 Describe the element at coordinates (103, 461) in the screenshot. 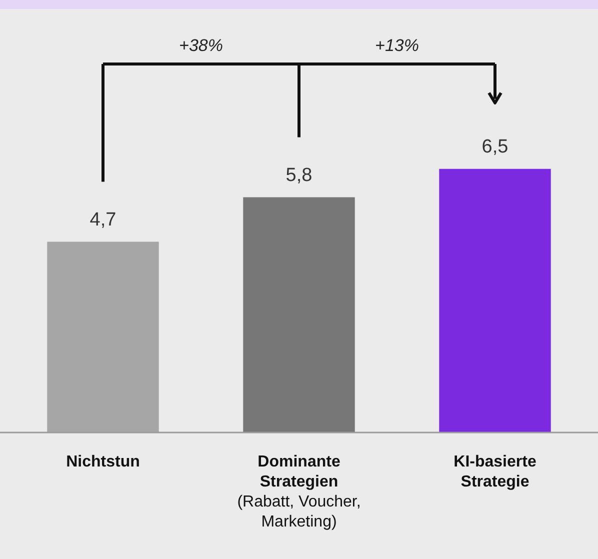

I see `x-tick-label: Nichtstun` at that location.